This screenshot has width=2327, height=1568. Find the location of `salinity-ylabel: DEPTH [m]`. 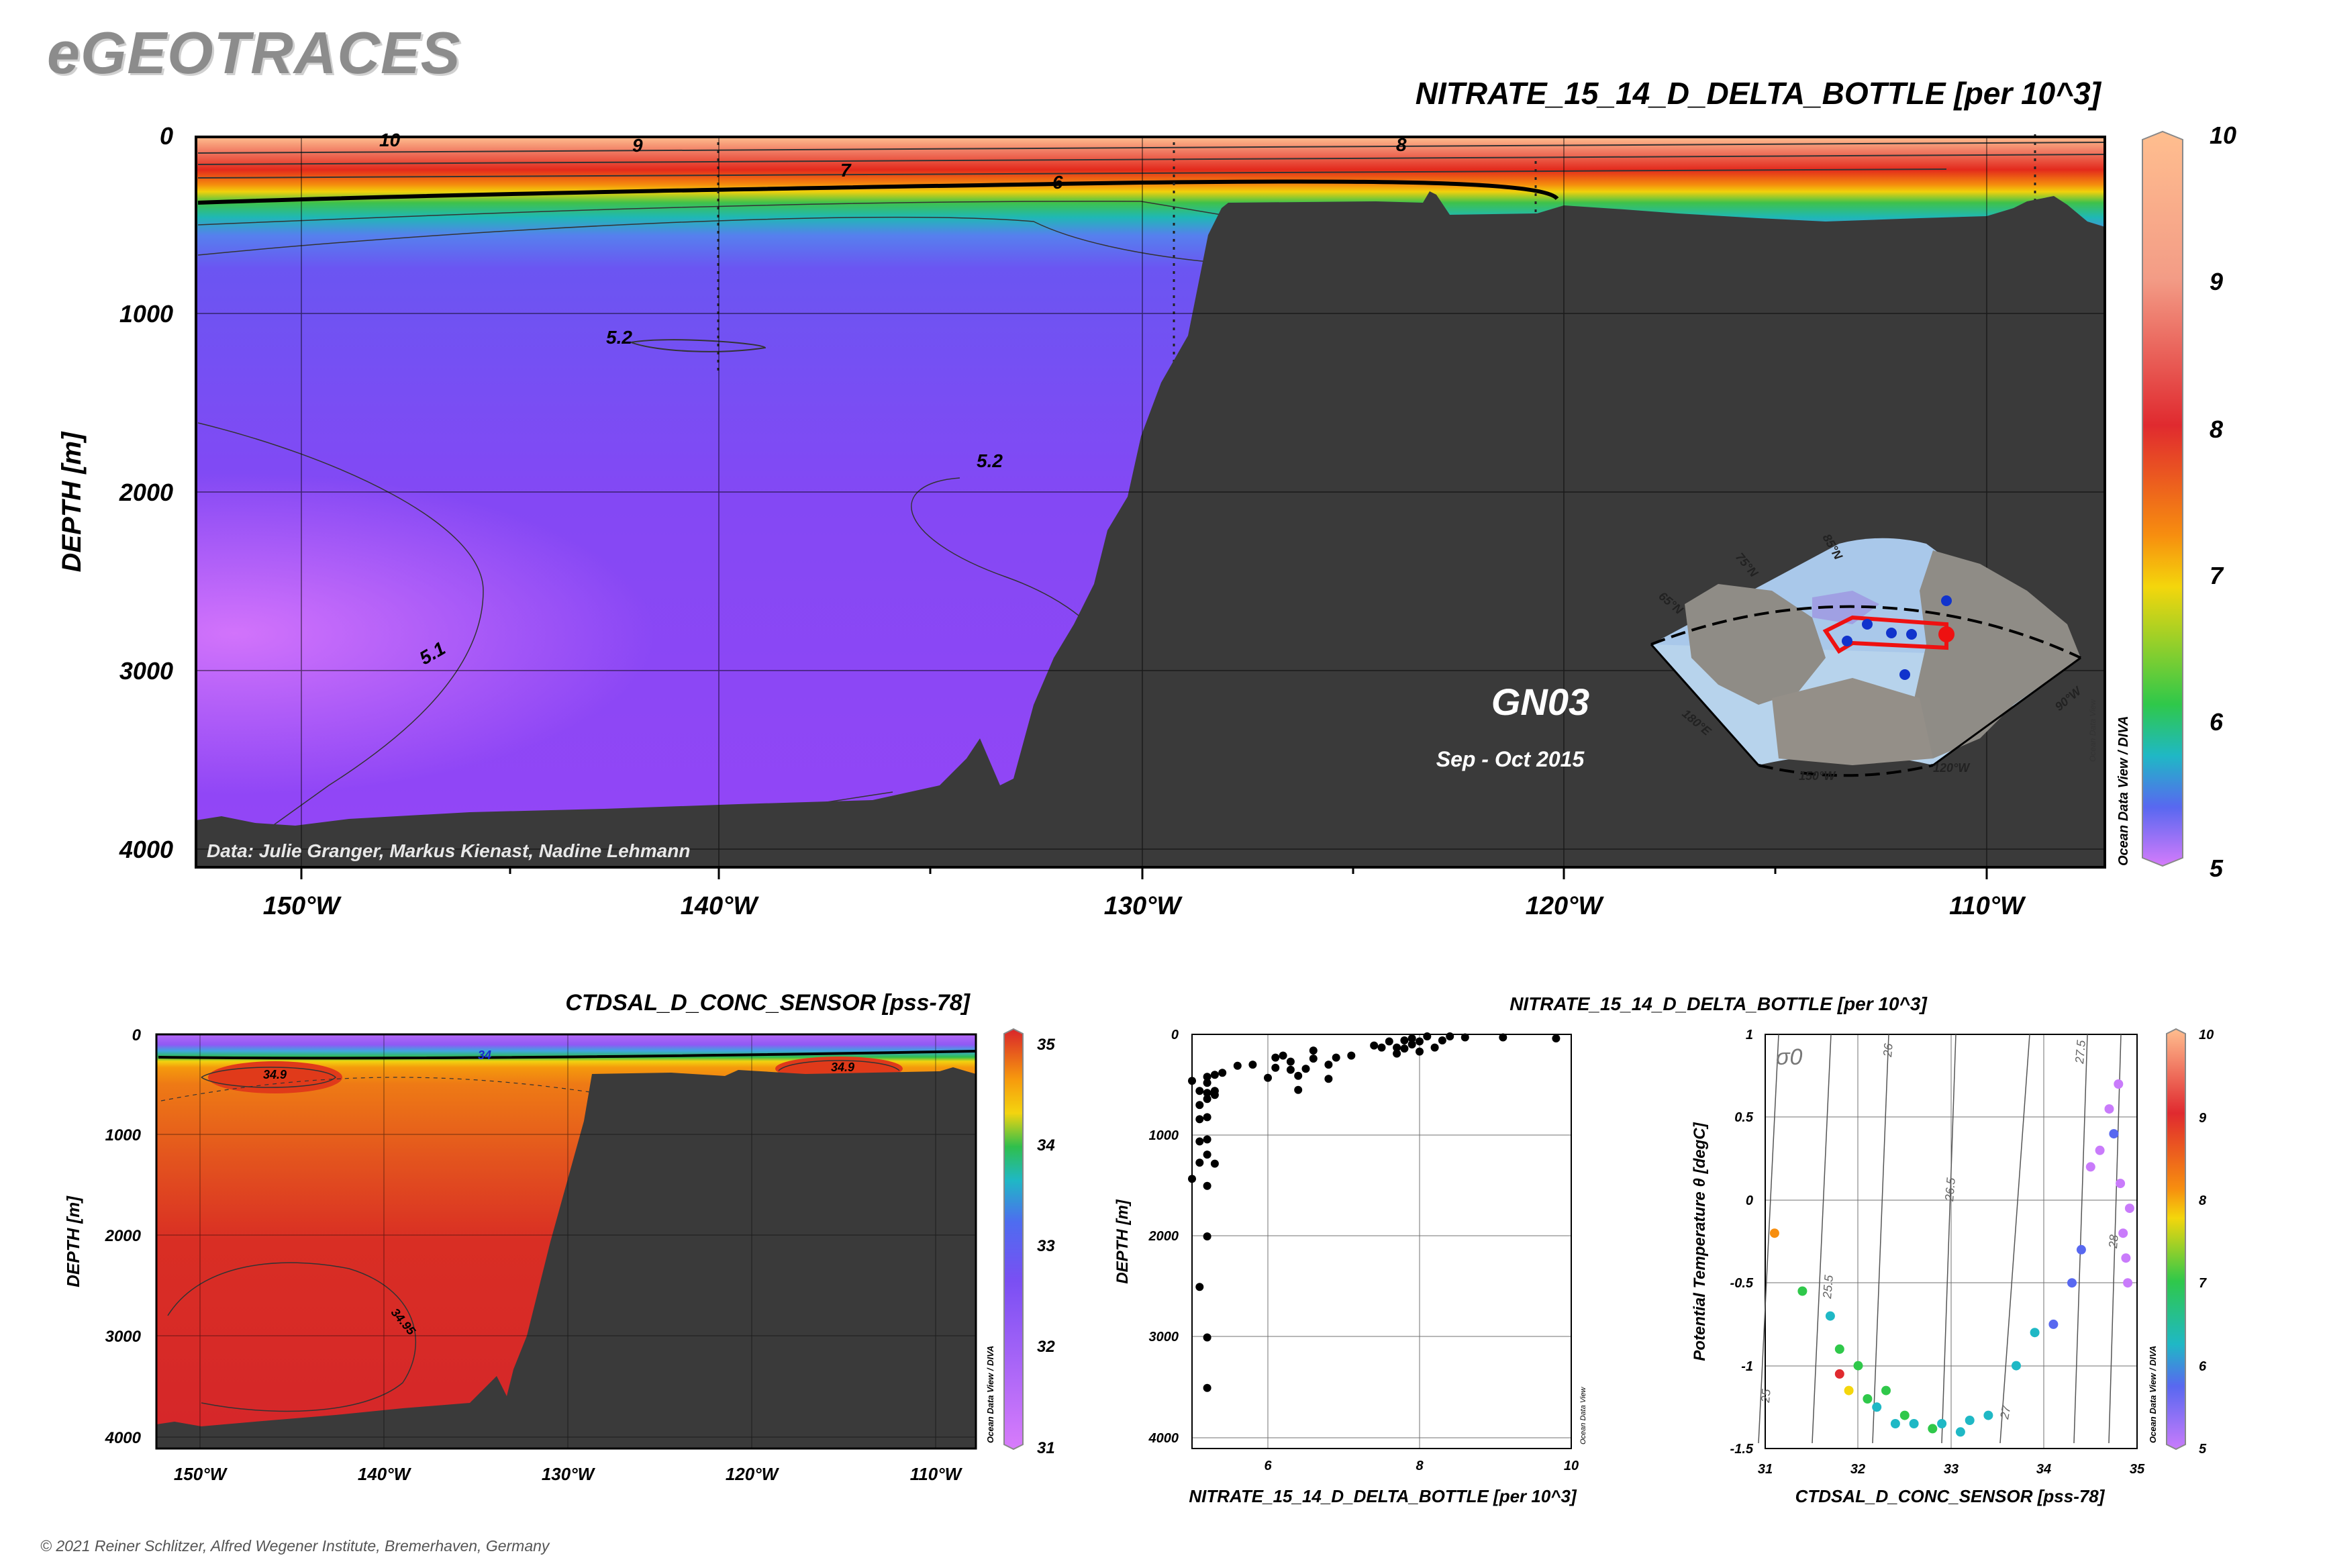

salinity-ylabel: DEPTH [m] is located at coordinates (73, 1241).